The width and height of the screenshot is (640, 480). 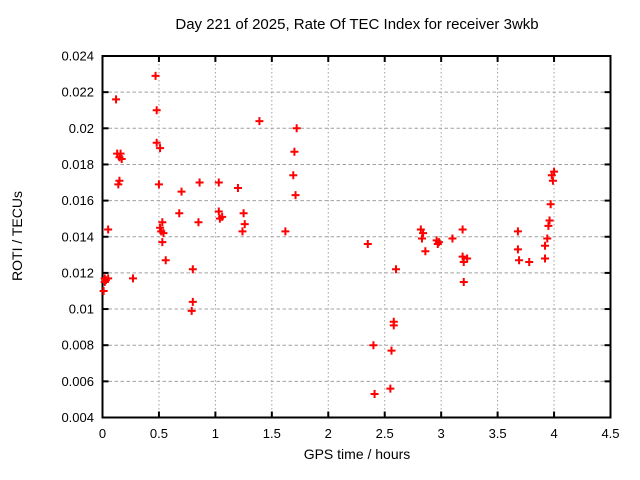 I want to click on y-axis-label: ROTI / TECUs, so click(x=17, y=236).